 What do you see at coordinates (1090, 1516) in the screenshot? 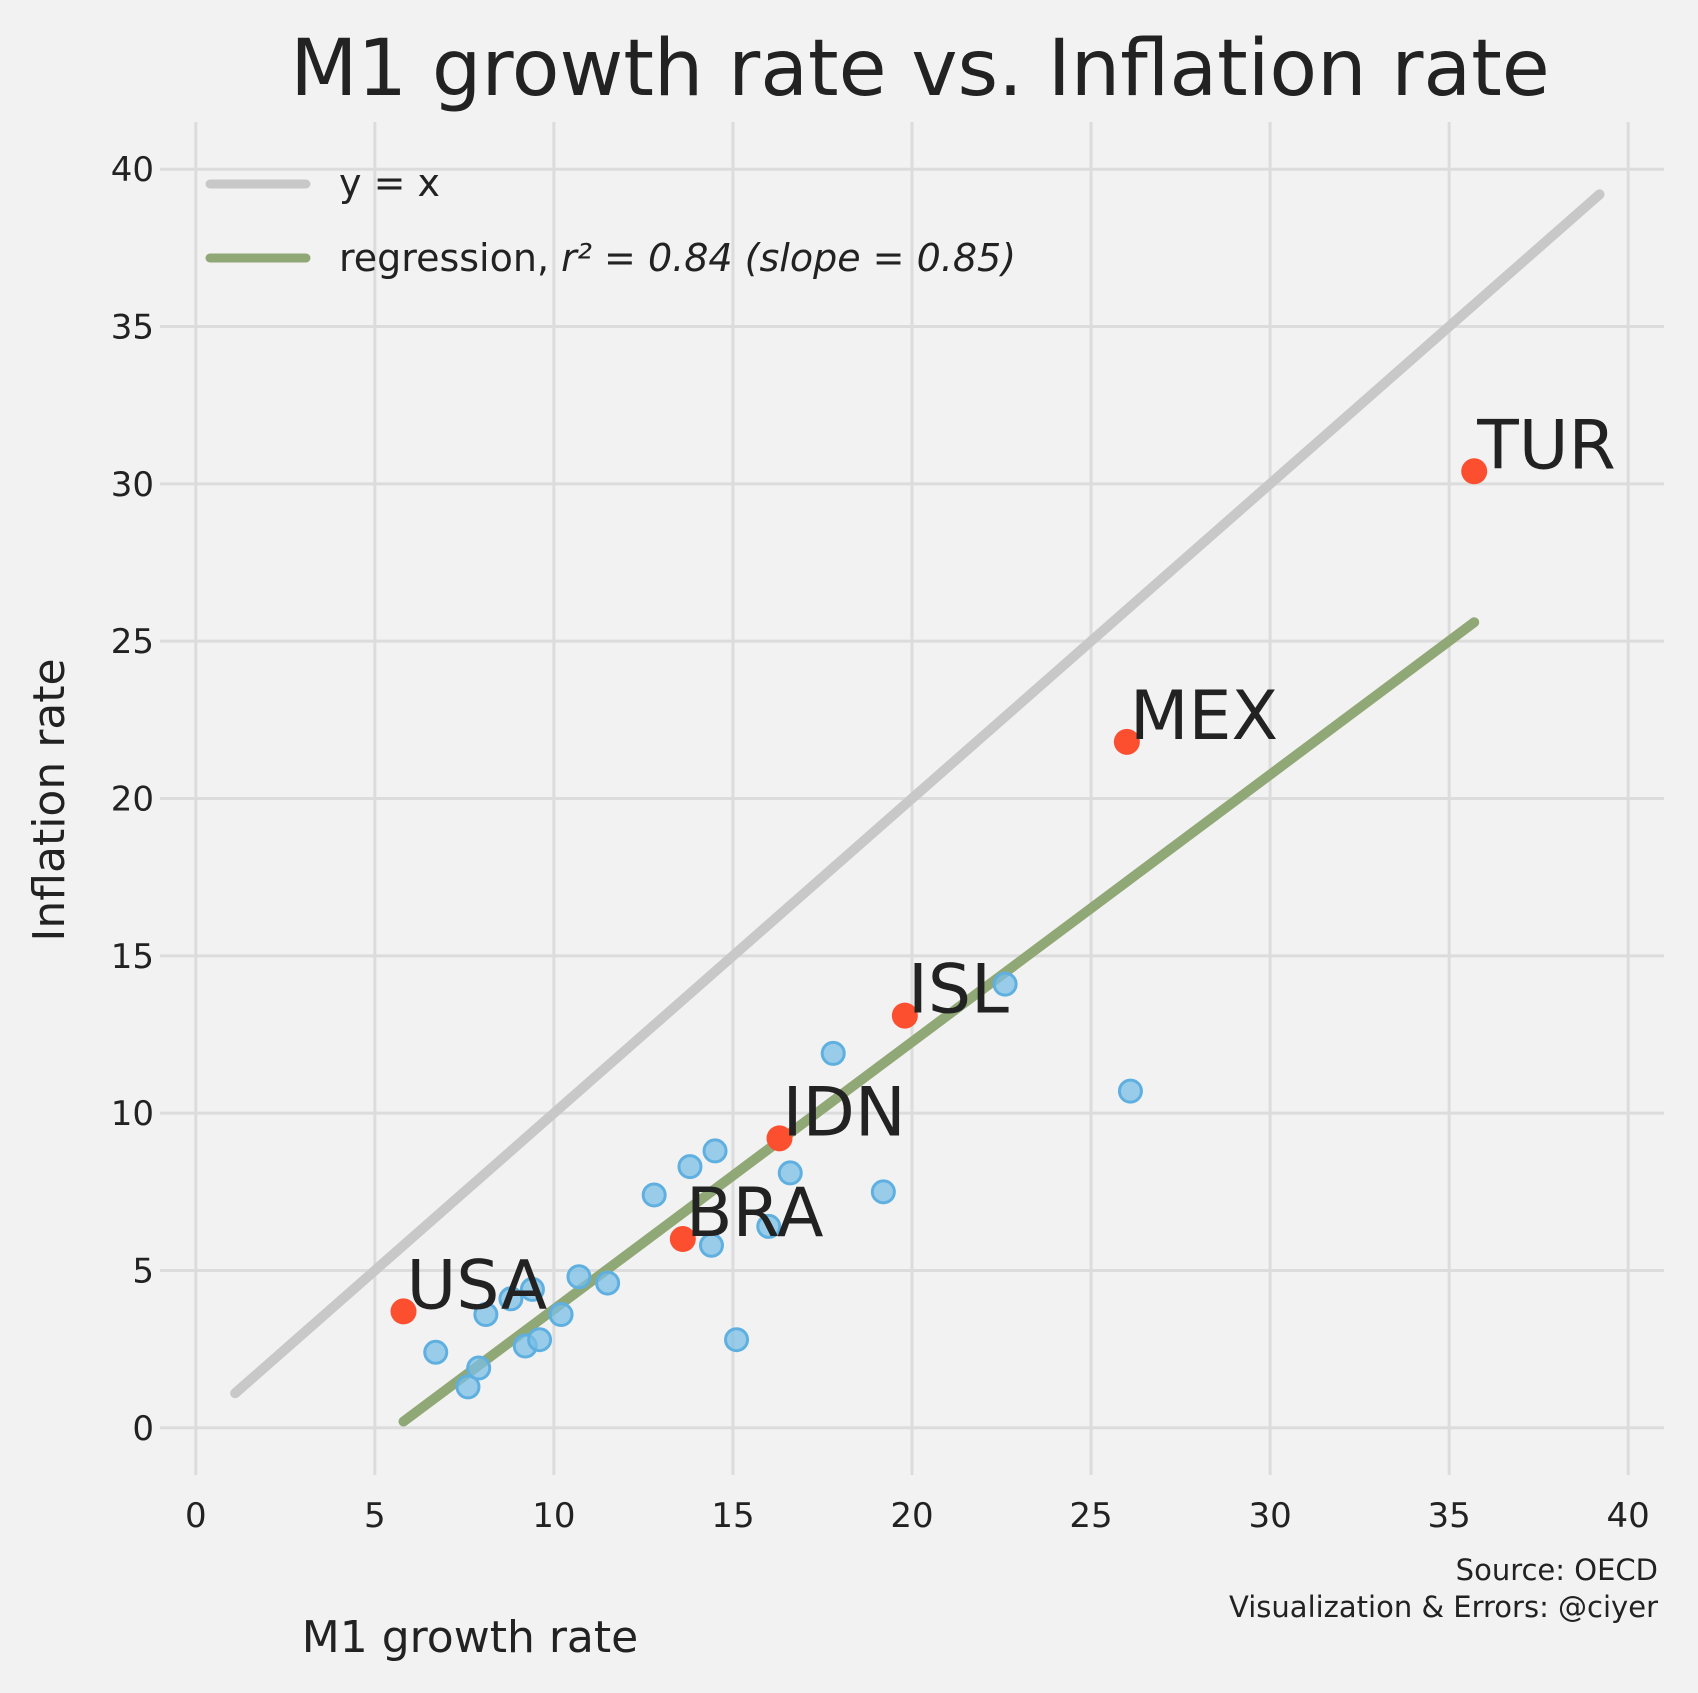
I see `x-tick-label: 25` at bounding box center [1090, 1516].